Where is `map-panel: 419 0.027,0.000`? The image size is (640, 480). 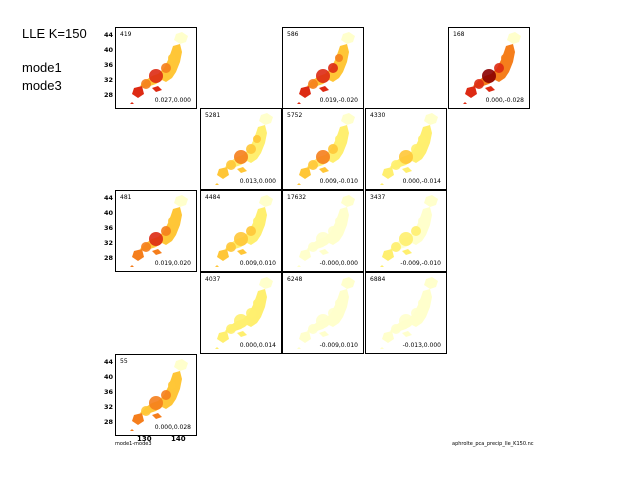
map-panel: 419 0.027,0.000 is located at coordinates (156, 68).